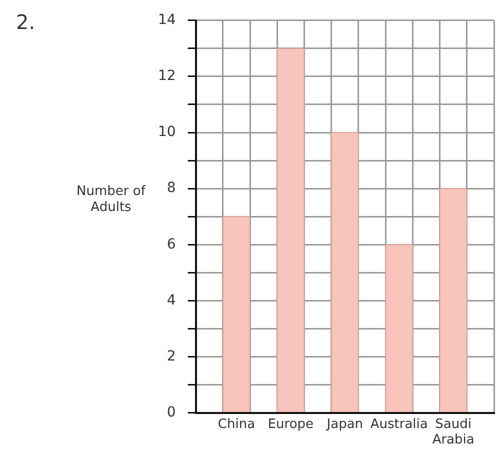 The image size is (498, 452). What do you see at coordinates (399, 424) in the screenshot?
I see `x-tick-label: Australia` at bounding box center [399, 424].